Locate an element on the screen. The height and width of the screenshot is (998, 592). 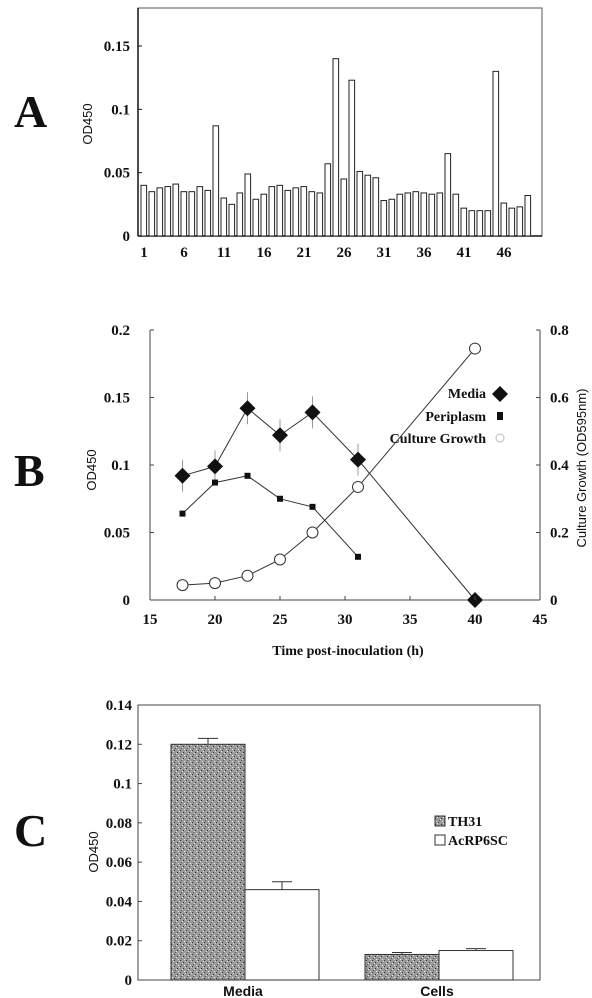
chart-a-xtick-label: 6 is located at coordinates (184, 253).